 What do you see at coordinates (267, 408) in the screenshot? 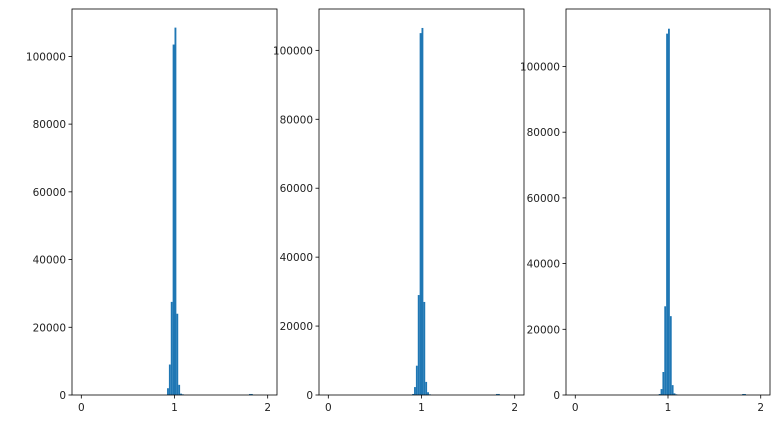
I see `x-tick-label-1-3: 2` at bounding box center [267, 408].